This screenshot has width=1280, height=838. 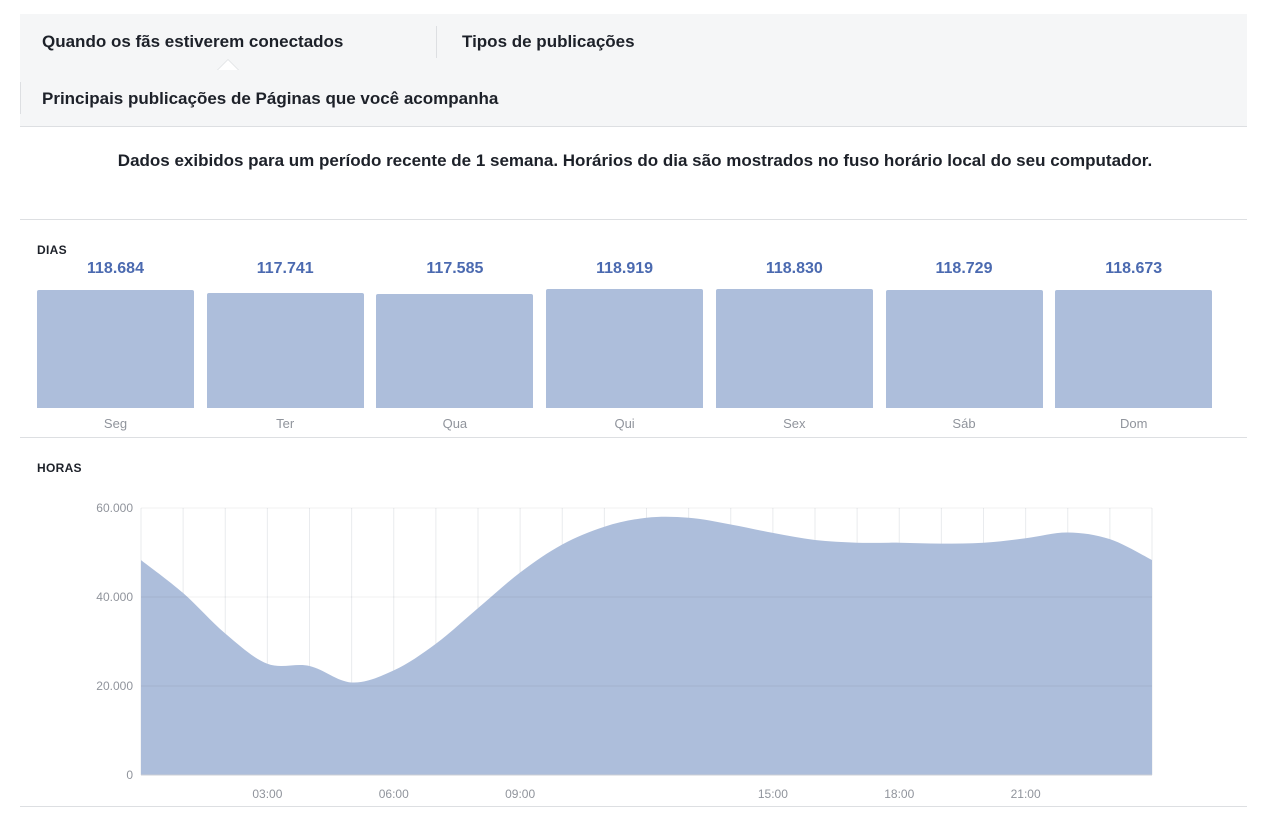 What do you see at coordinates (964, 423) in the screenshot?
I see `day-tick-label: Sáb` at bounding box center [964, 423].